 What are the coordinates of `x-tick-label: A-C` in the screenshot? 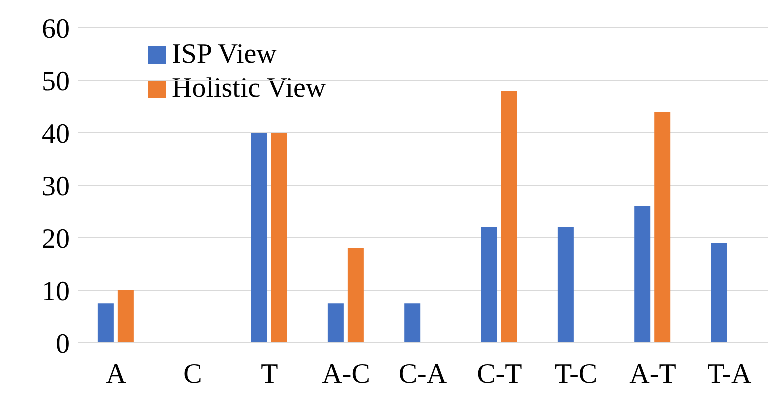 It's located at (346, 374).